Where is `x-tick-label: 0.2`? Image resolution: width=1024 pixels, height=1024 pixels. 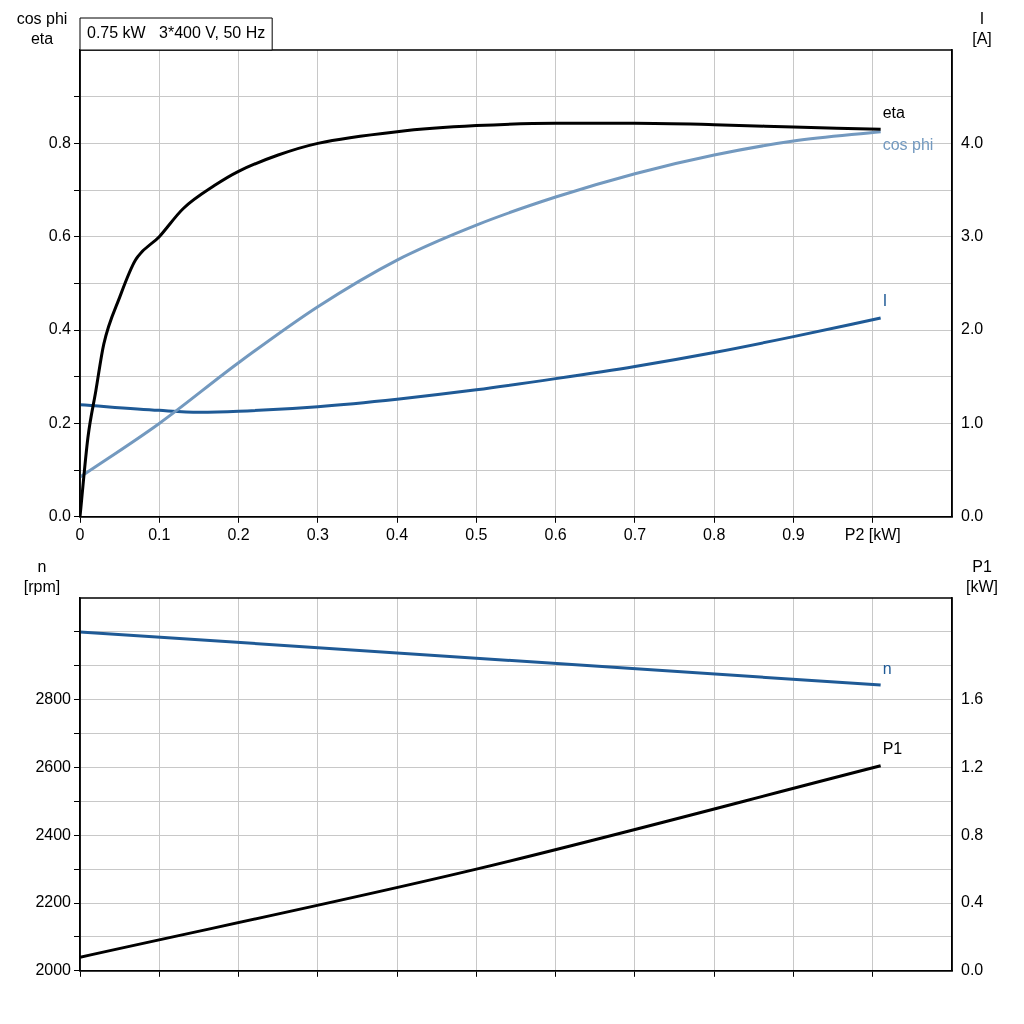
x-tick-label: 0.2 is located at coordinates (238, 534).